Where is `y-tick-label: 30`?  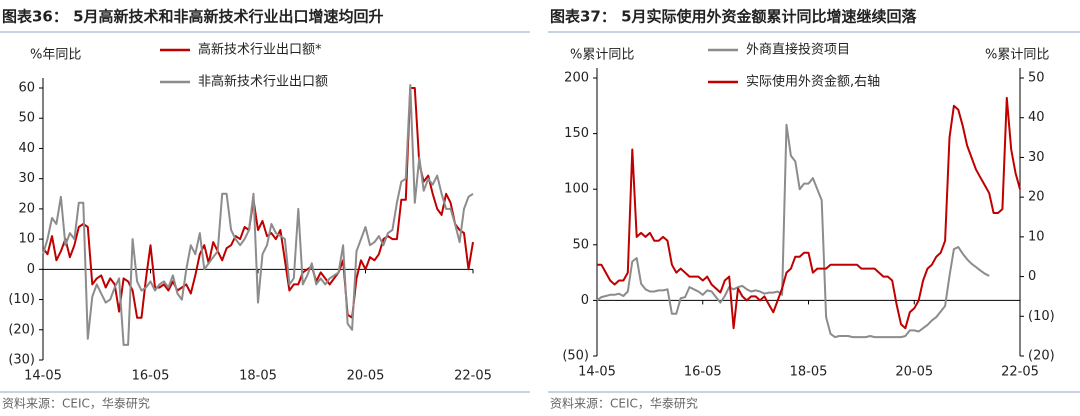 y-tick-label: 30 is located at coordinates (26, 178).